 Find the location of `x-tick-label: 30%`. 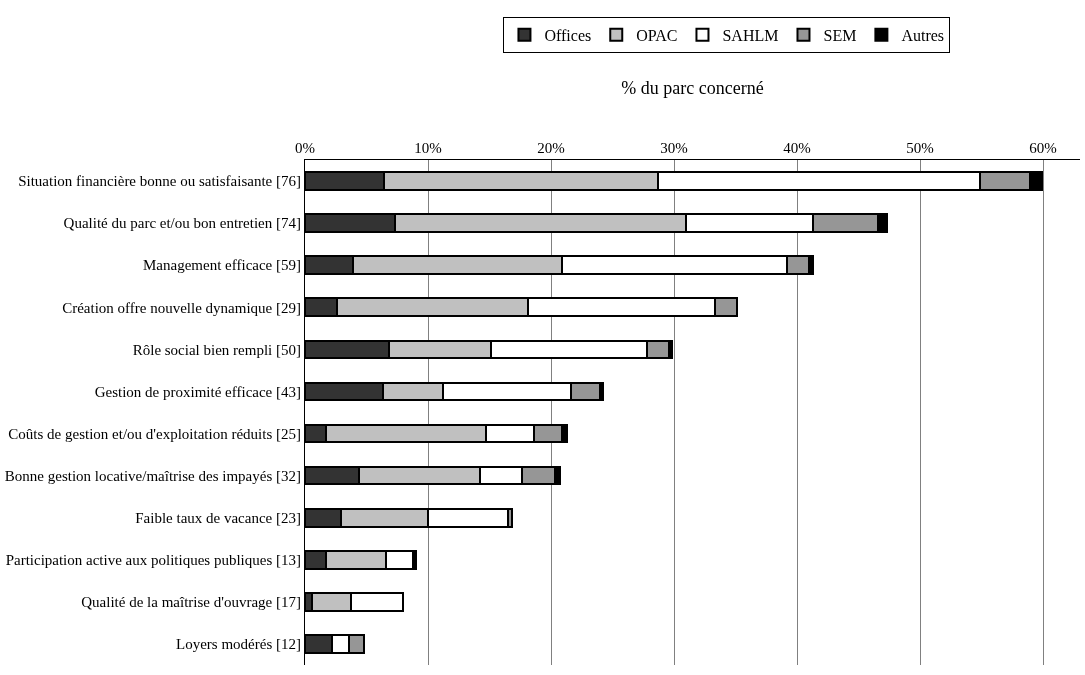

x-tick-label: 30% is located at coordinates (674, 148).